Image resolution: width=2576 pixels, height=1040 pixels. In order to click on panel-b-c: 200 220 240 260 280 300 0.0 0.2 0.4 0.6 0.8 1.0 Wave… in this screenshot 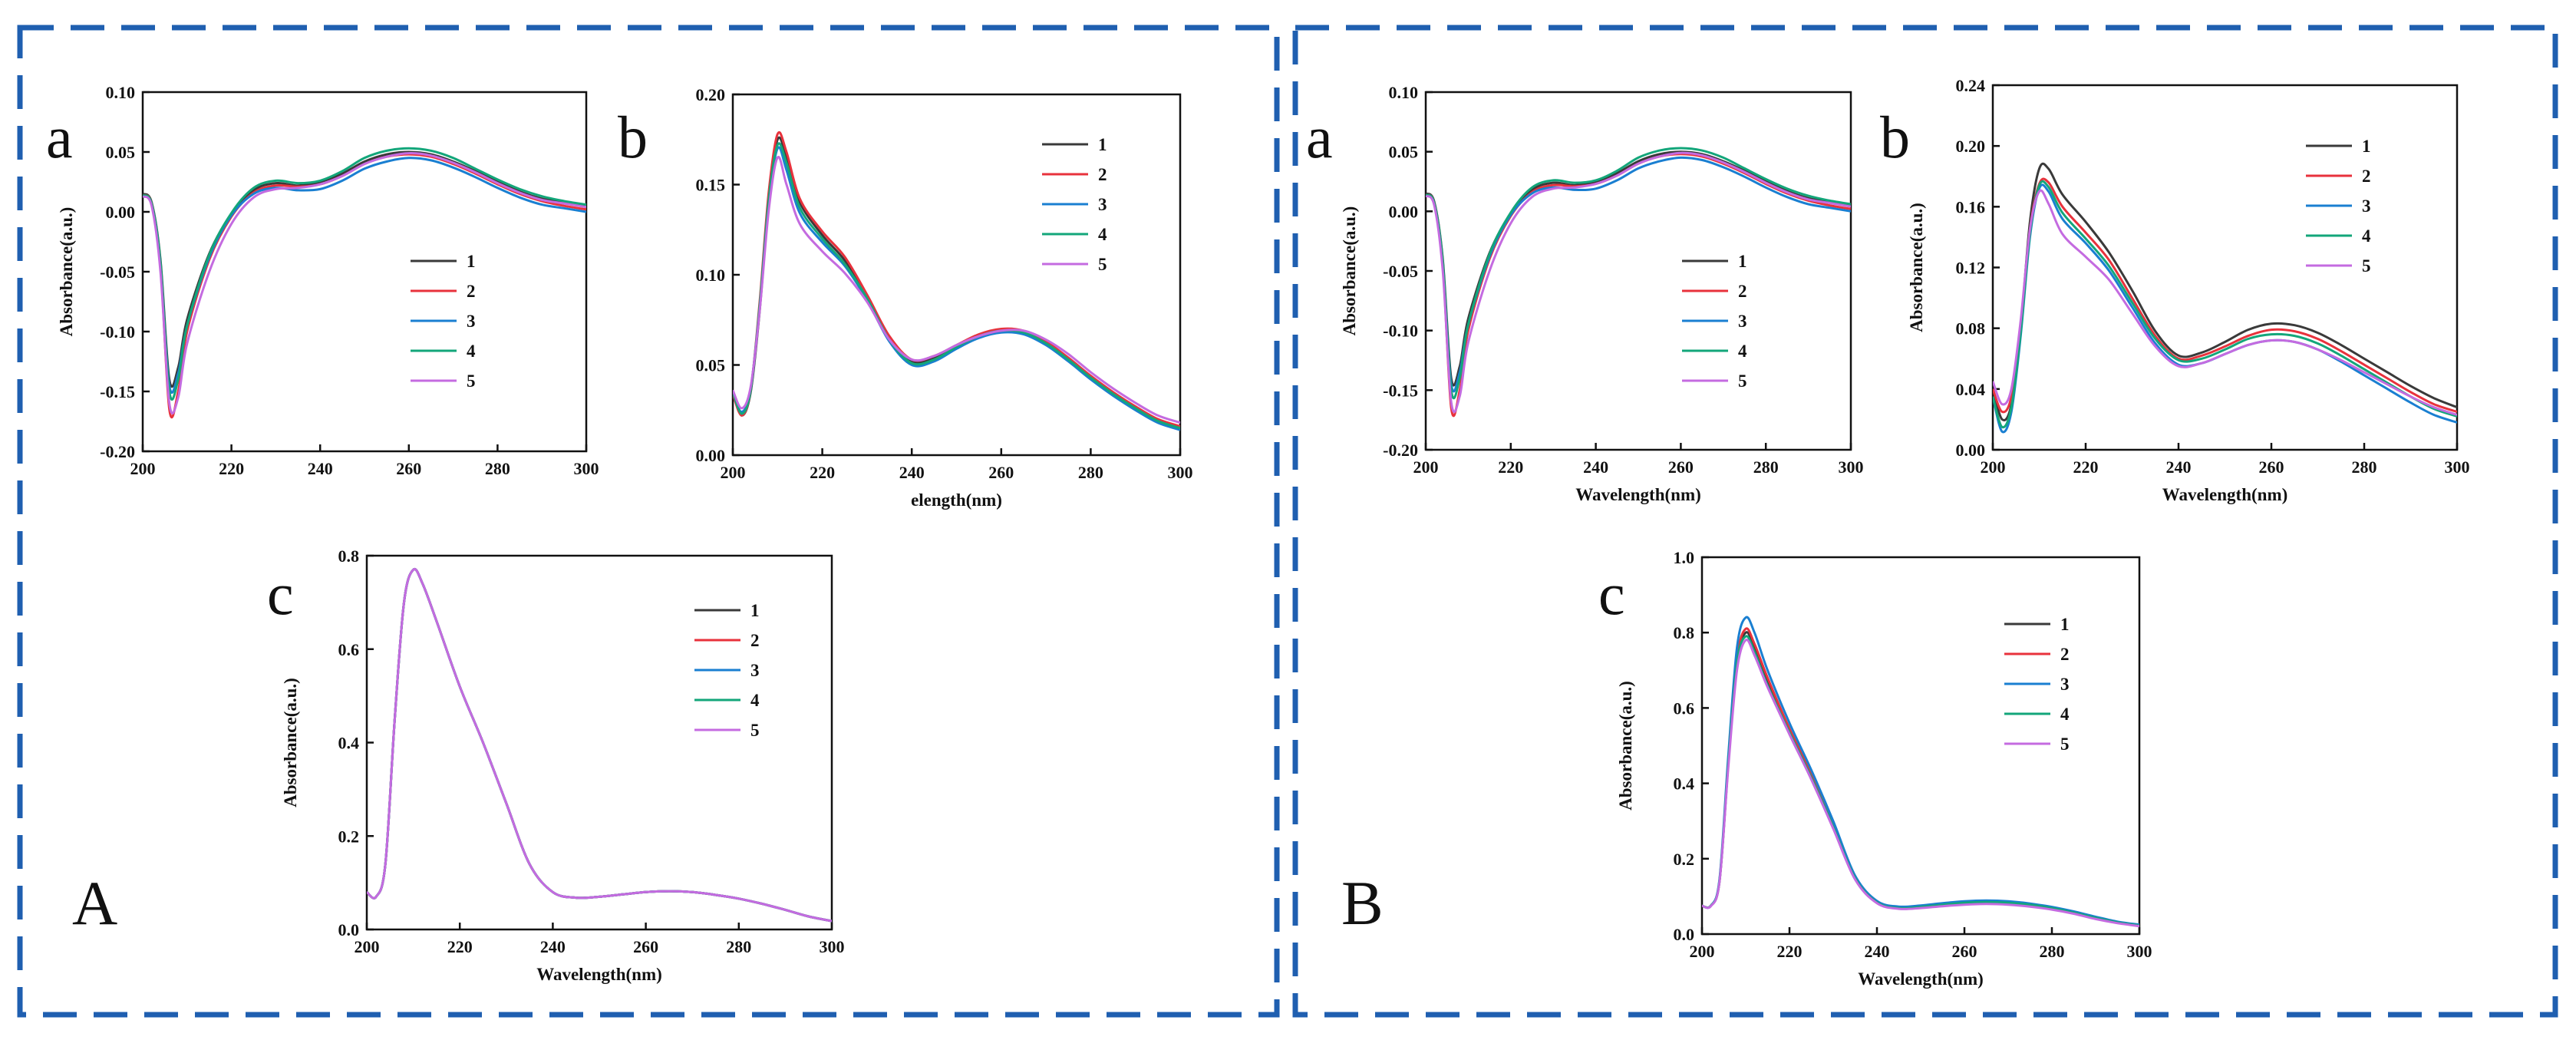, I will do `click(1875, 768)`.